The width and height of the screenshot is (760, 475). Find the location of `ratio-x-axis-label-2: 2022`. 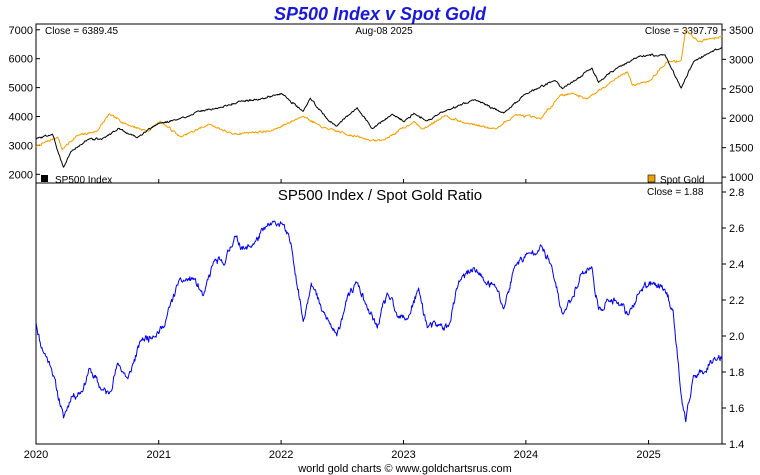

ratio-x-axis-label-2: 2022 is located at coordinates (281, 455).